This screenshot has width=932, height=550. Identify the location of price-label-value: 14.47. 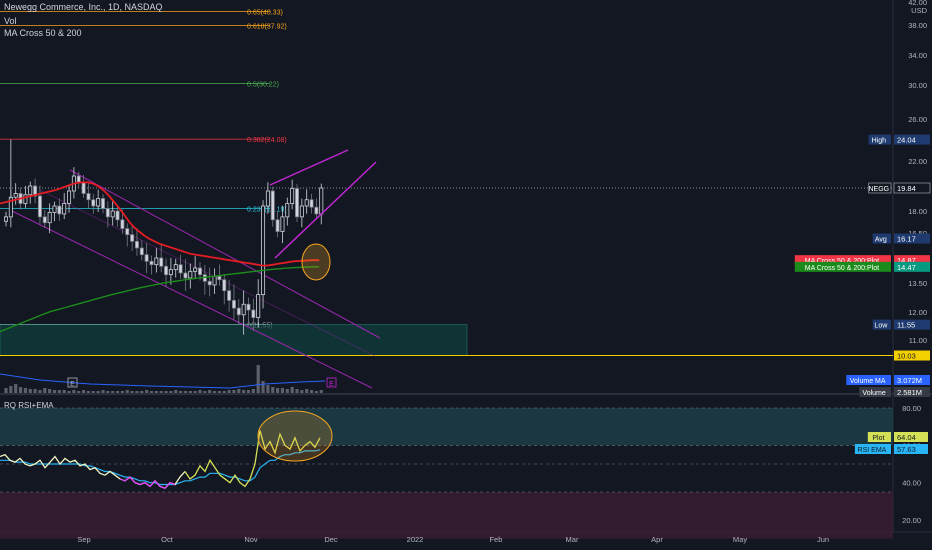
(906, 267).